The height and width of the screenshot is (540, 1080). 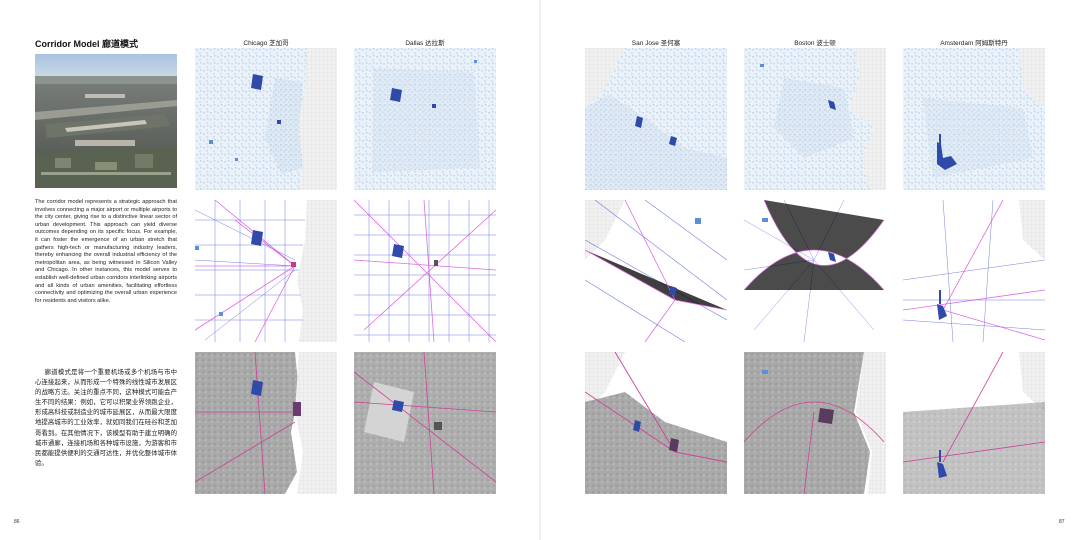 I want to click on map-amsterdam-landuse, so click(x=974, y=423).